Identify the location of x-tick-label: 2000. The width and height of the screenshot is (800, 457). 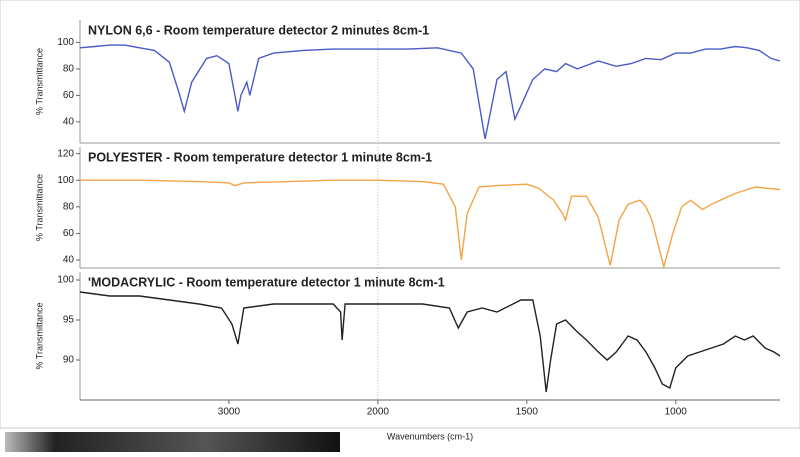
(378, 412).